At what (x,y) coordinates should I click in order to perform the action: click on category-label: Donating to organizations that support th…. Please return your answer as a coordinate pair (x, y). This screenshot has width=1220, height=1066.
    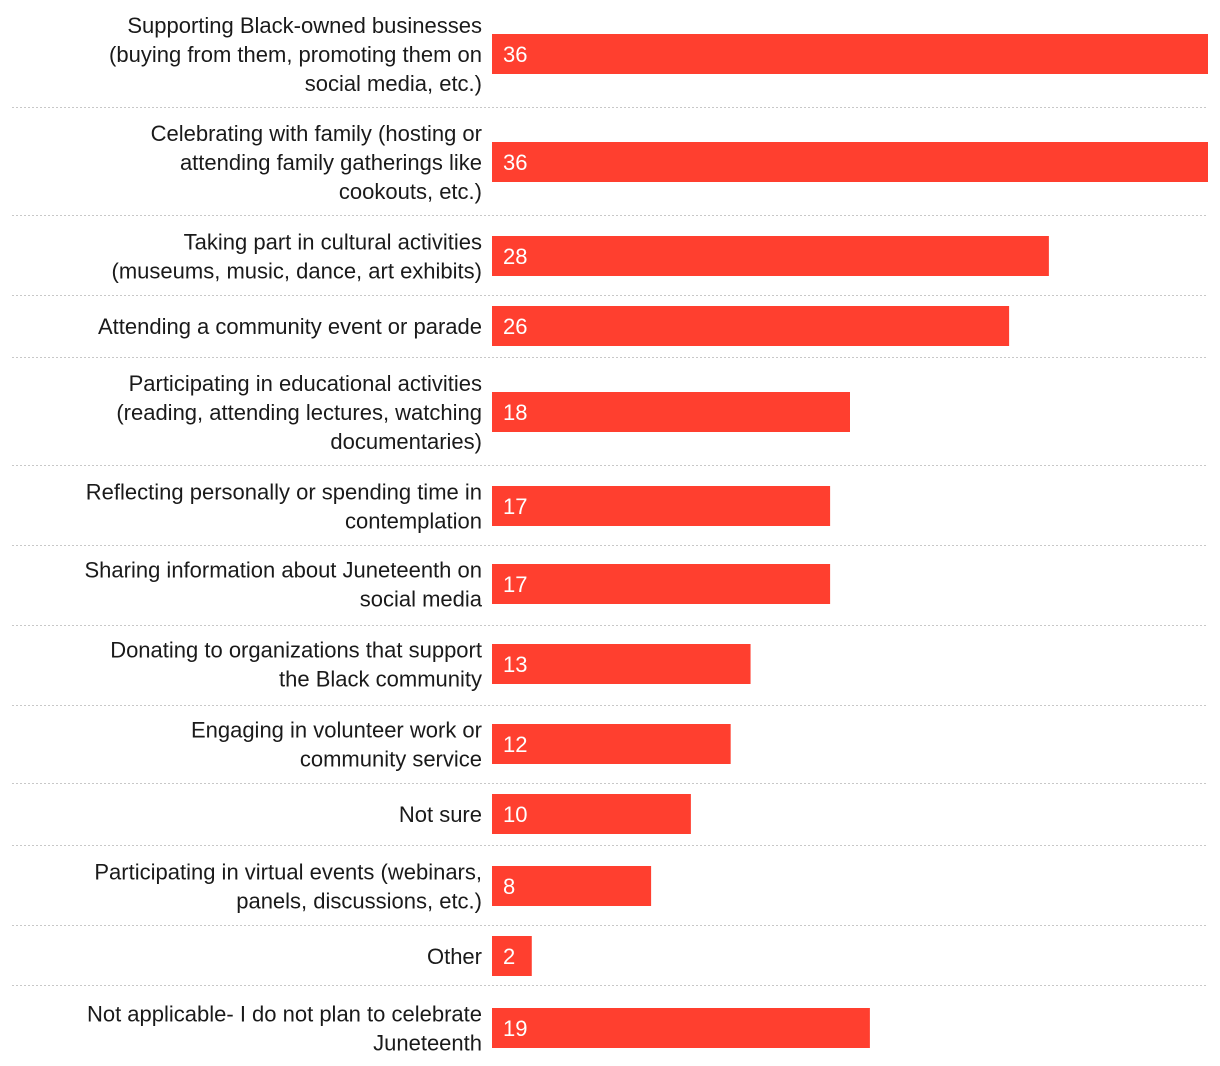
    Looking at the image, I should click on (296, 665).